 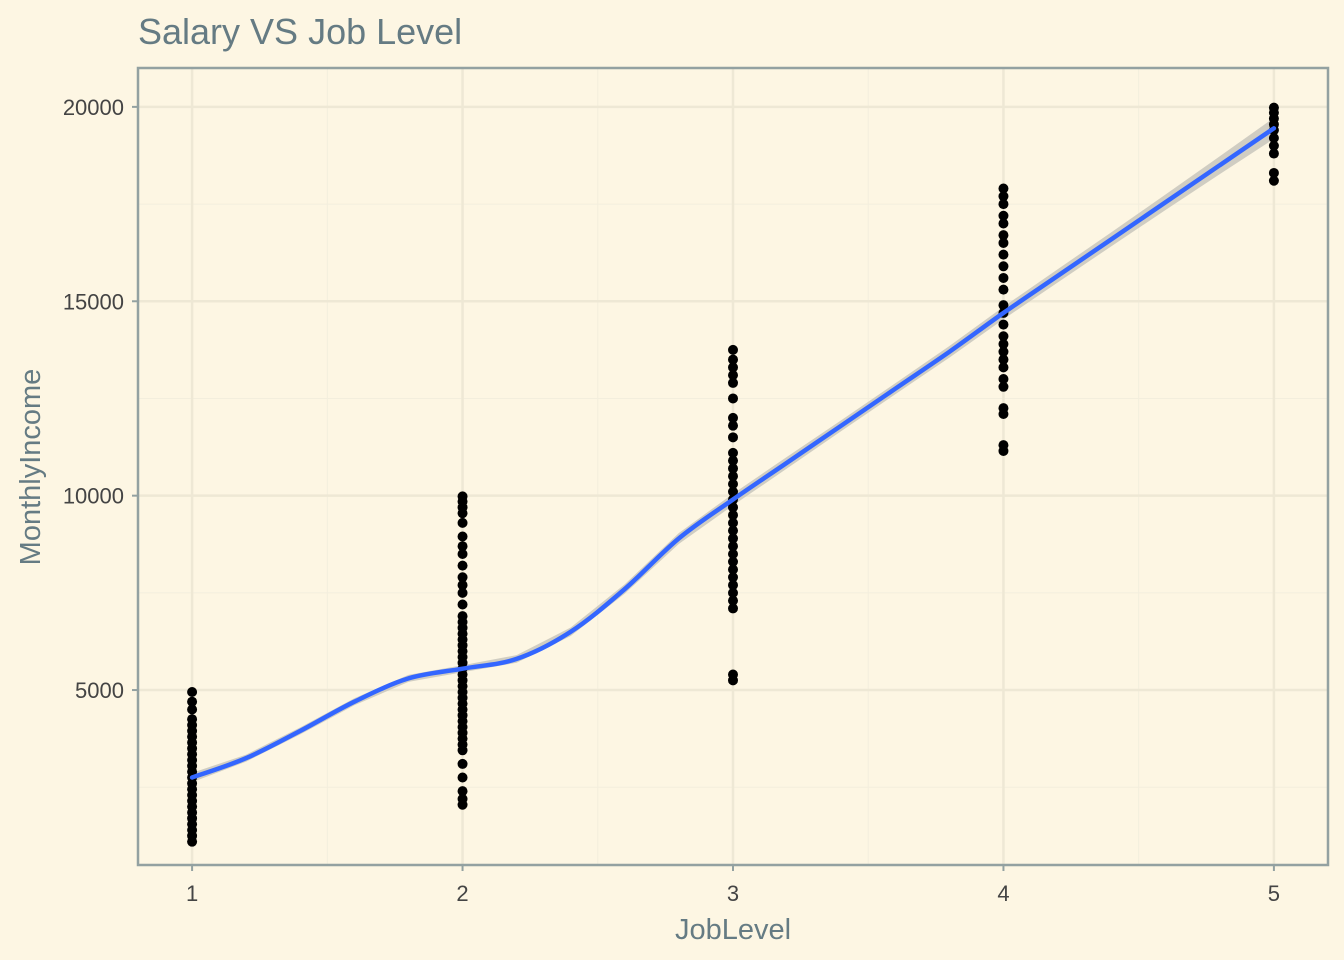 What do you see at coordinates (462, 893) in the screenshot?
I see `x-tick-label: 2` at bounding box center [462, 893].